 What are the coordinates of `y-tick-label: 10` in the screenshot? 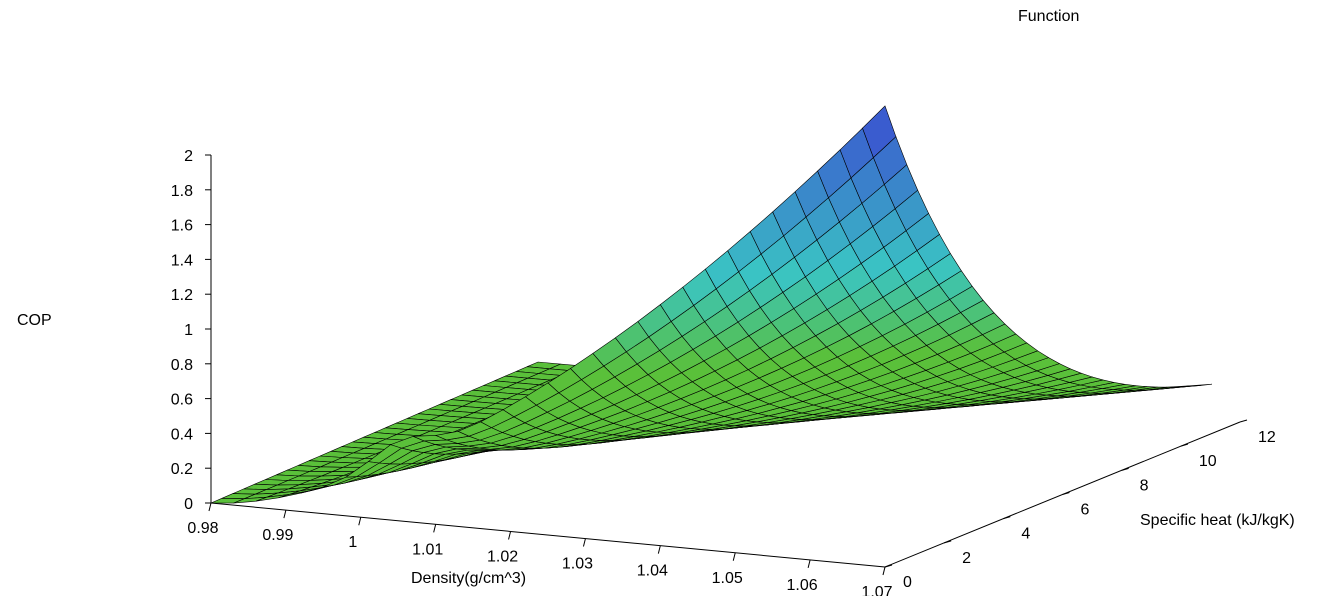 It's located at (1208, 461).